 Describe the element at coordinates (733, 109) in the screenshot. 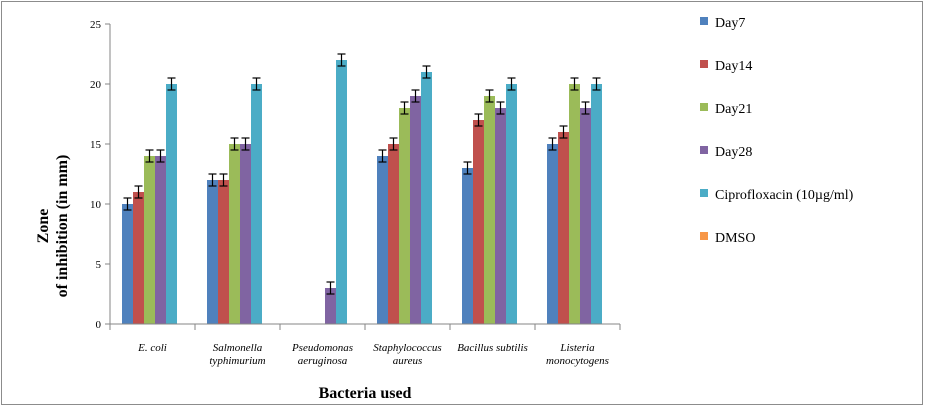

I see `legend-label: Day21` at that location.